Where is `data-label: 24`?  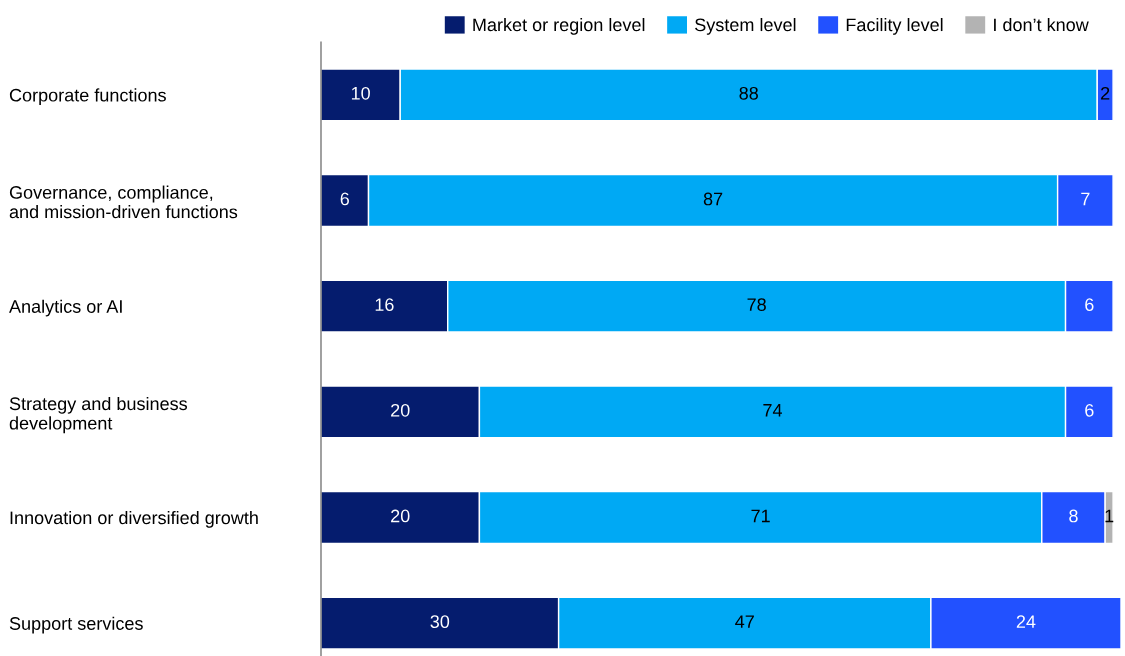 data-label: 24 is located at coordinates (1026, 621).